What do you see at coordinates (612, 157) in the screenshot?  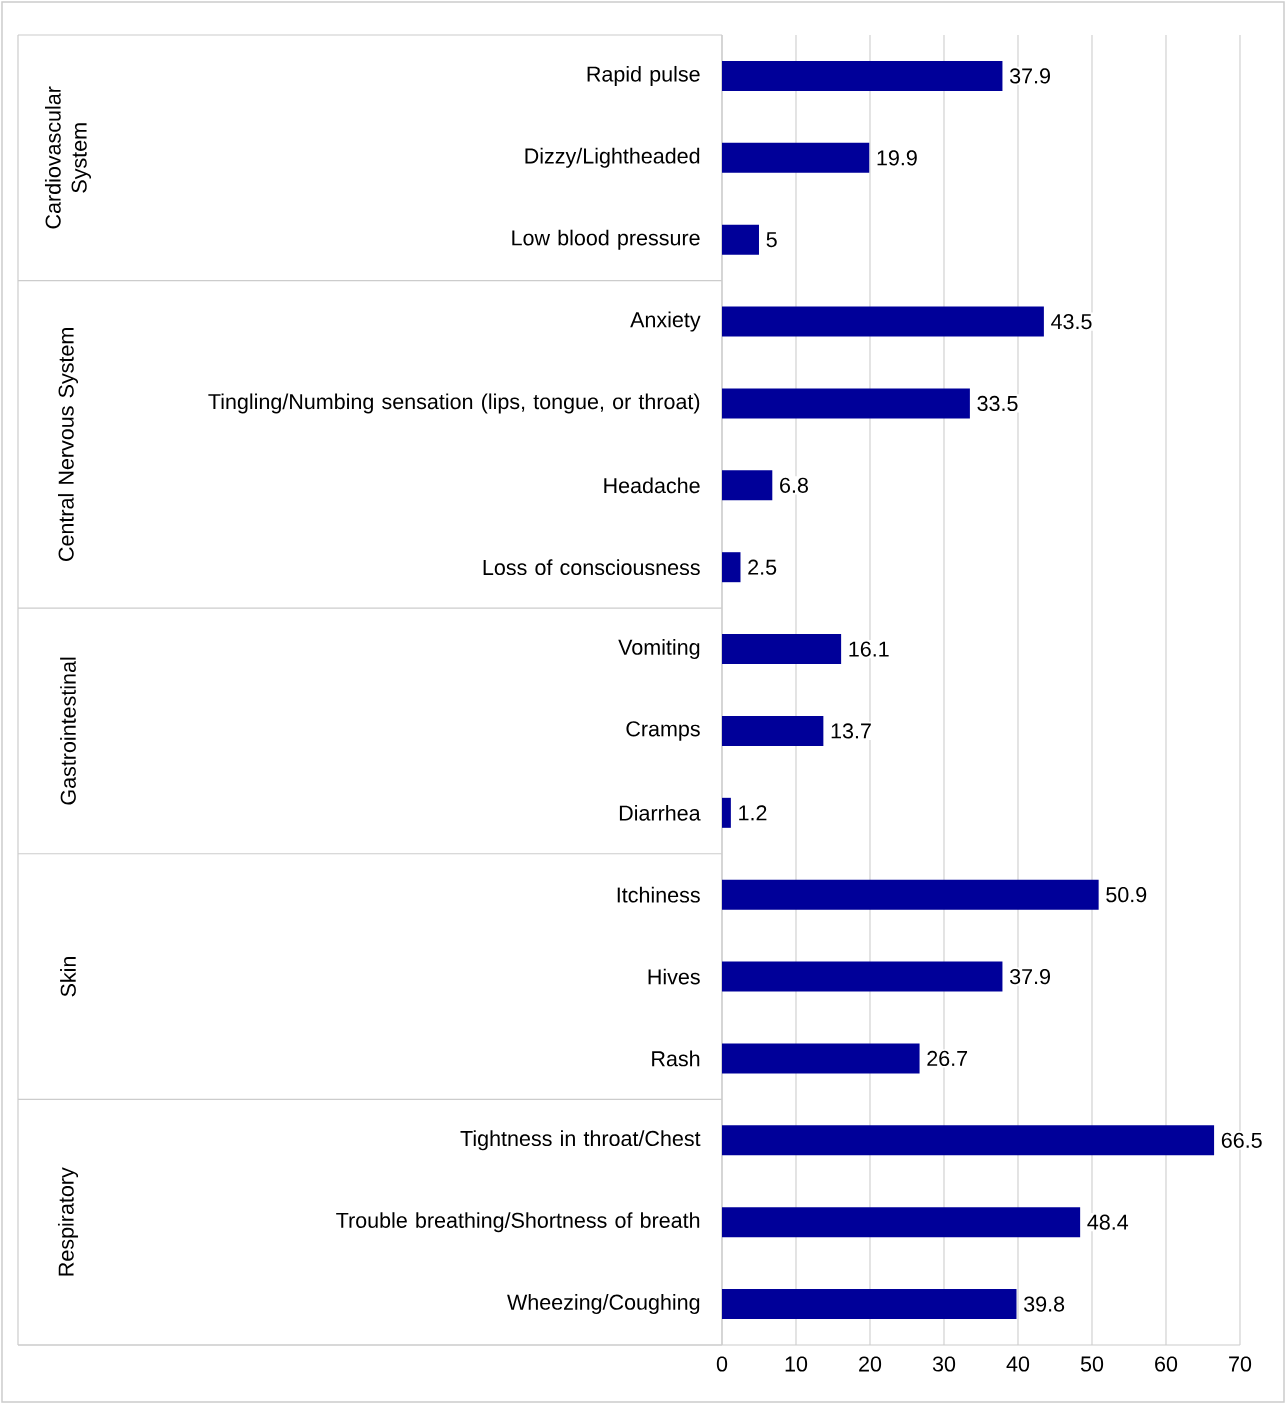 I see `y-tick-label: Dizzy/Lightheaded` at bounding box center [612, 157].